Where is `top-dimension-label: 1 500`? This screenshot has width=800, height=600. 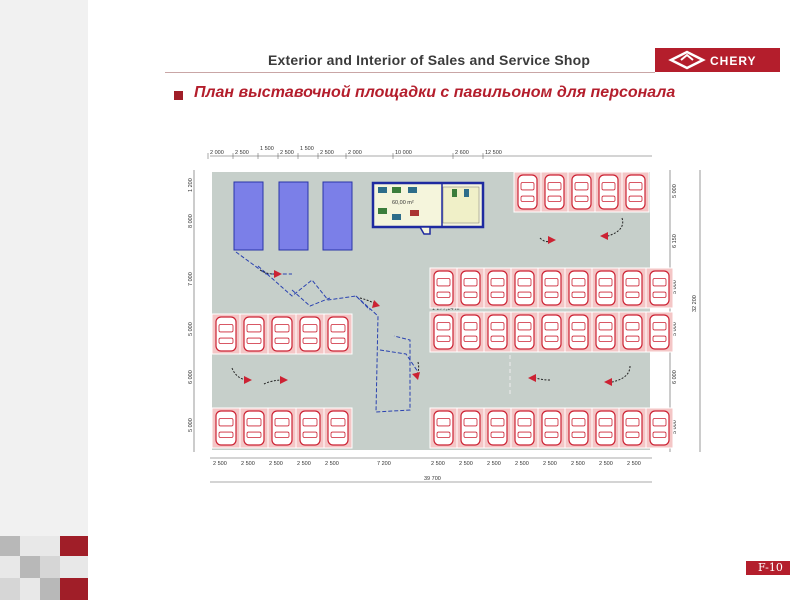
top-dimension-label: 1 500 is located at coordinates (267, 149).